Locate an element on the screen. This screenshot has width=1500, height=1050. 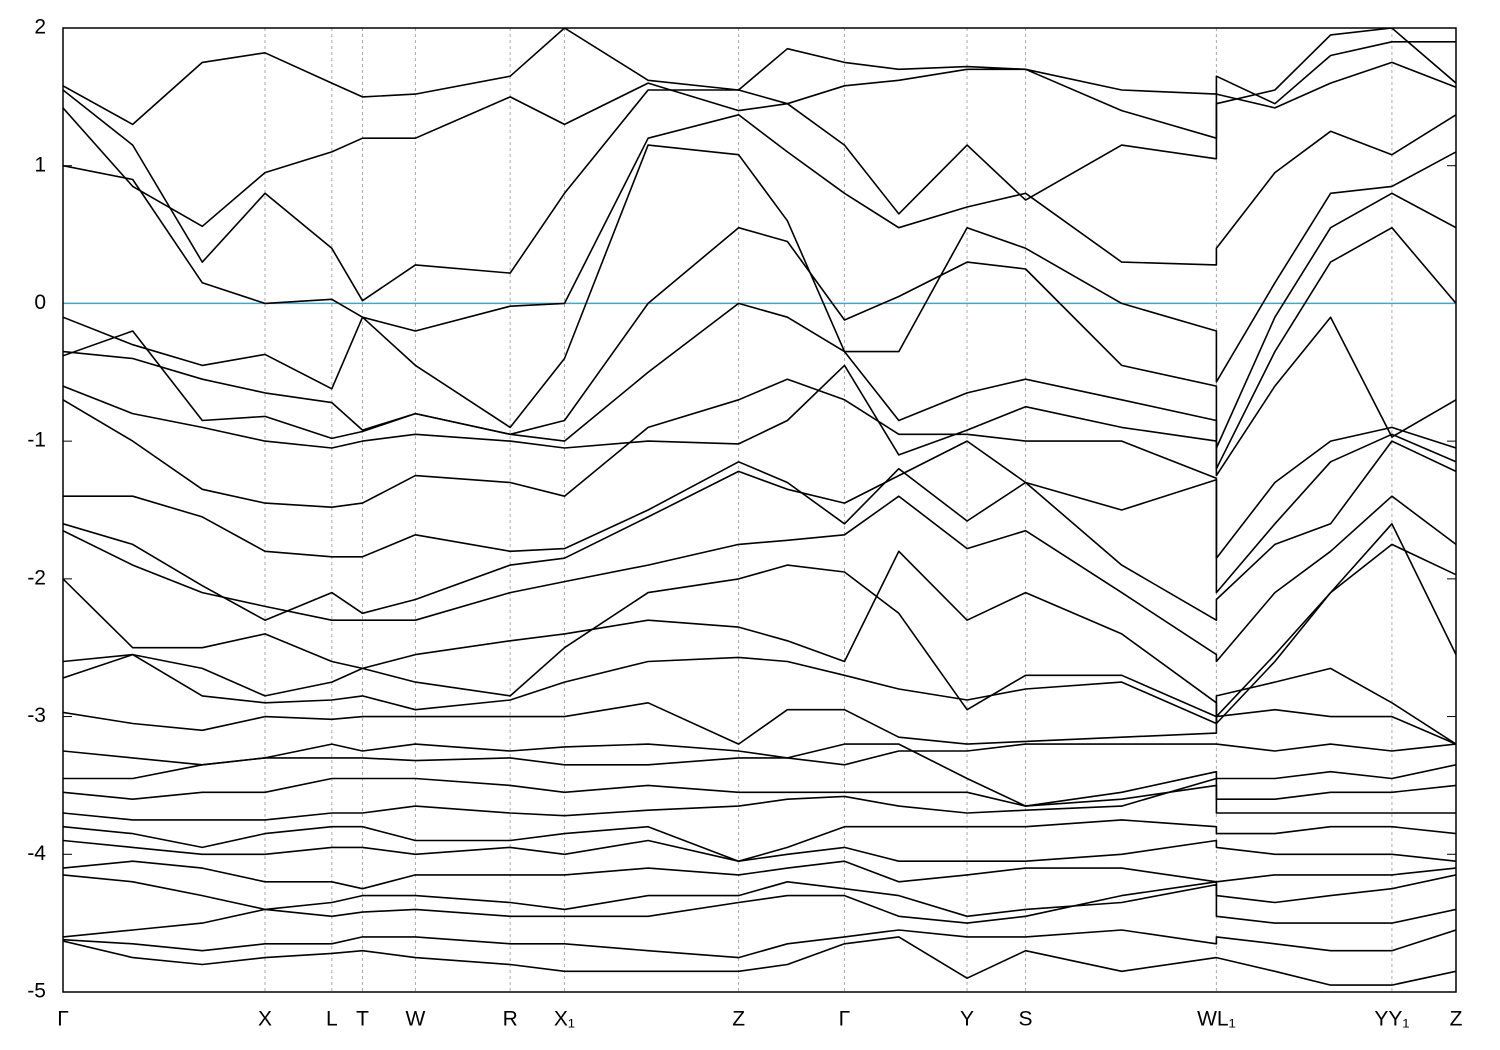
x-tick-label: X is located at coordinates (265, 1019).